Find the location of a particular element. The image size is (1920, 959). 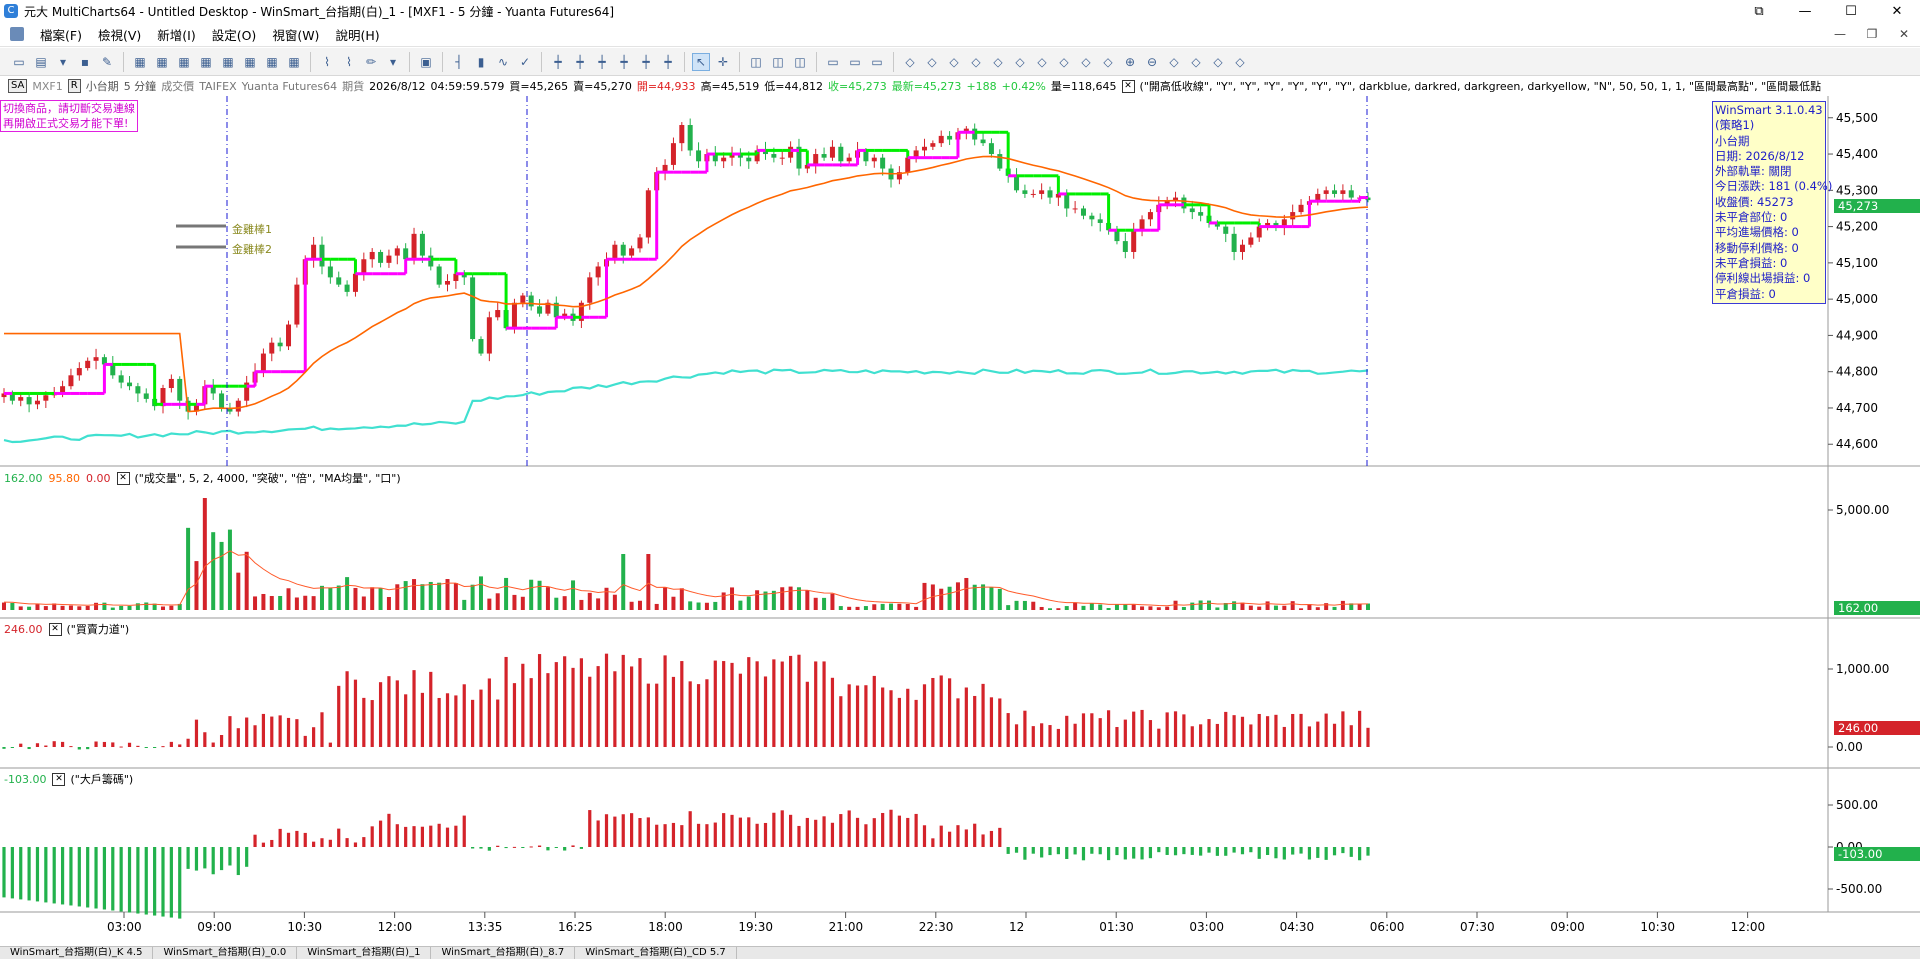

save-icon: ▪ is located at coordinates (85, 61).